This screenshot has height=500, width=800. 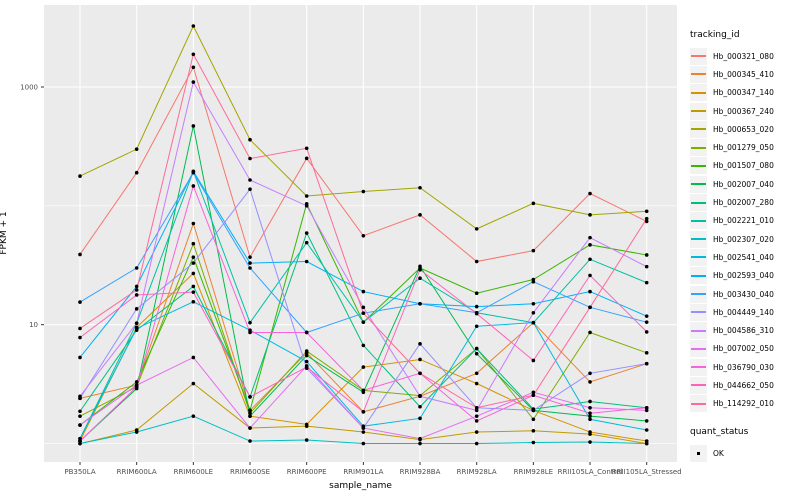 I want to click on legend-item-Hb_001507_080: Hb_001507_080, so click(x=744, y=166).